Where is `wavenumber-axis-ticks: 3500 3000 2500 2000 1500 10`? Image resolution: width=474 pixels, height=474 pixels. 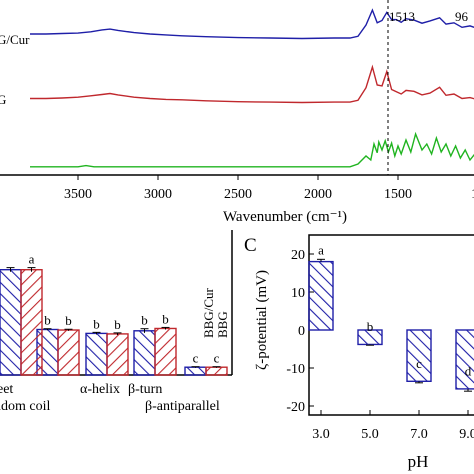
wavenumber-axis-ticks: 3500 3000 2500 2000 1500 10 is located at coordinates (269, 188).